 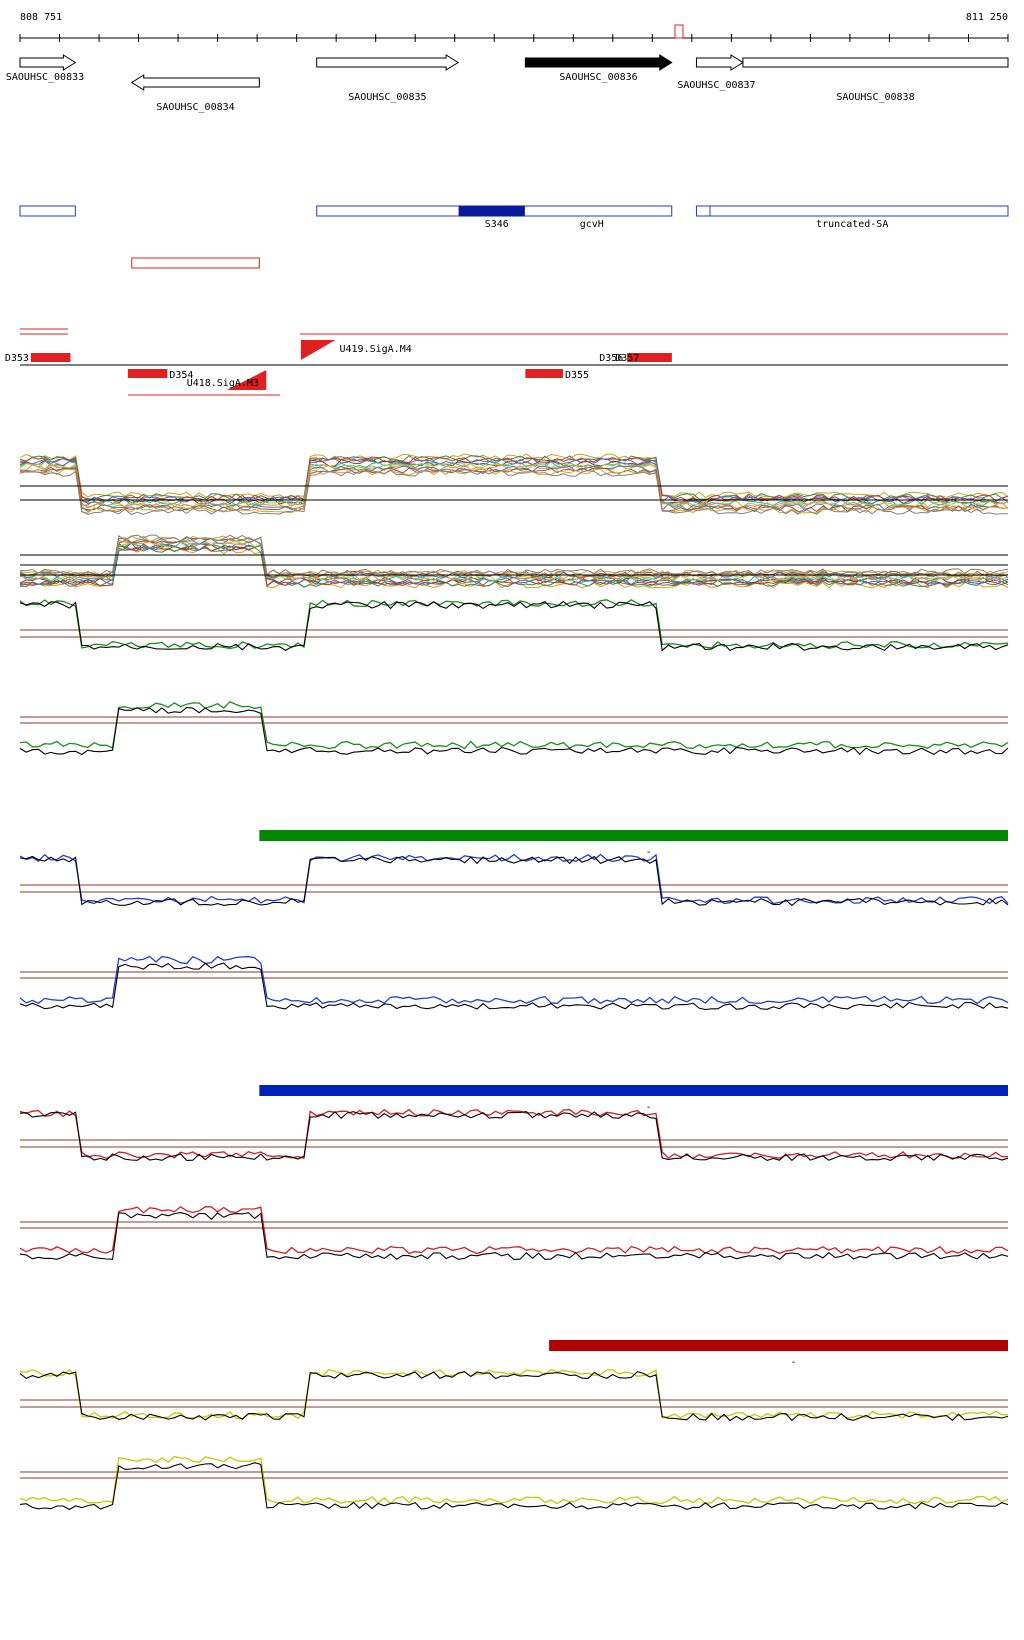 I want to click on read-label: D357, so click(x=627, y=358).